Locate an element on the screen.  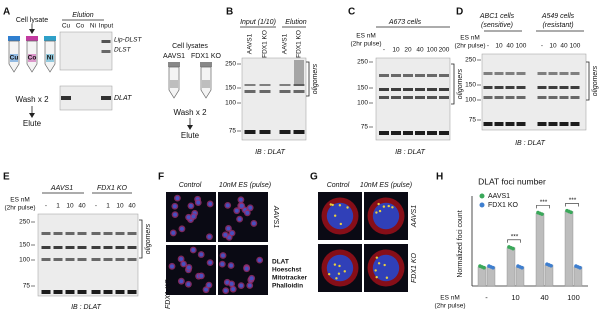
label: IB : DLAT is located at coordinates (410, 152).